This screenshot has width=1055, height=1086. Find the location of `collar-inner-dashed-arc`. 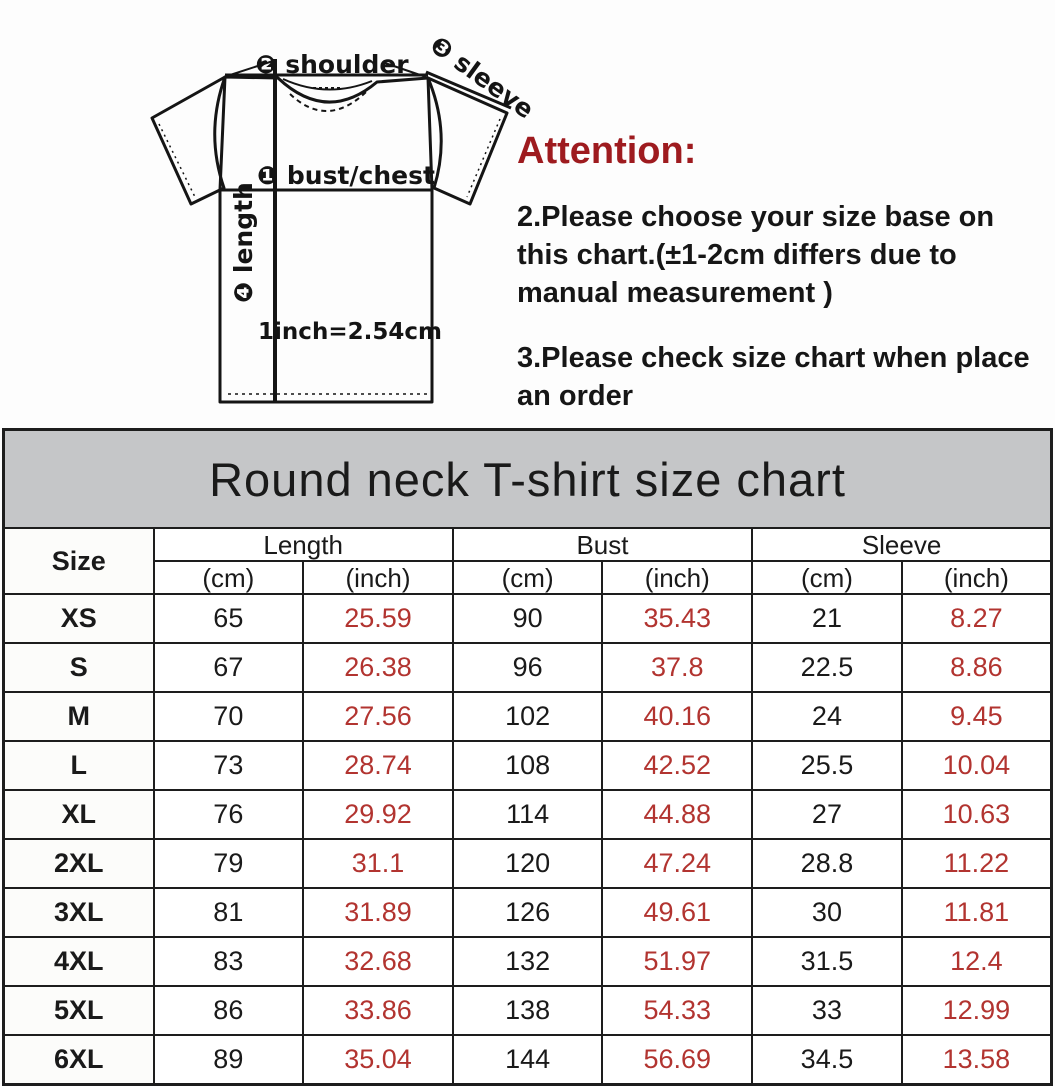

collar-inner-dashed-arc is located at coordinates (328, 101).